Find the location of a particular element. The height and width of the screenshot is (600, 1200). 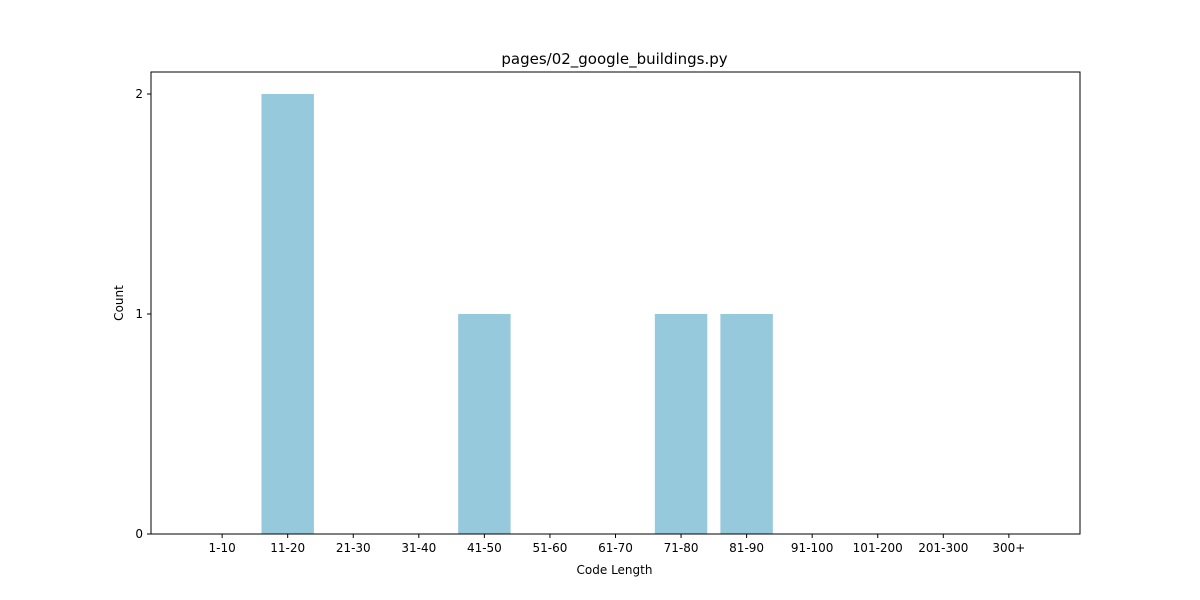

x-tick-label: 81-90 is located at coordinates (746, 548).